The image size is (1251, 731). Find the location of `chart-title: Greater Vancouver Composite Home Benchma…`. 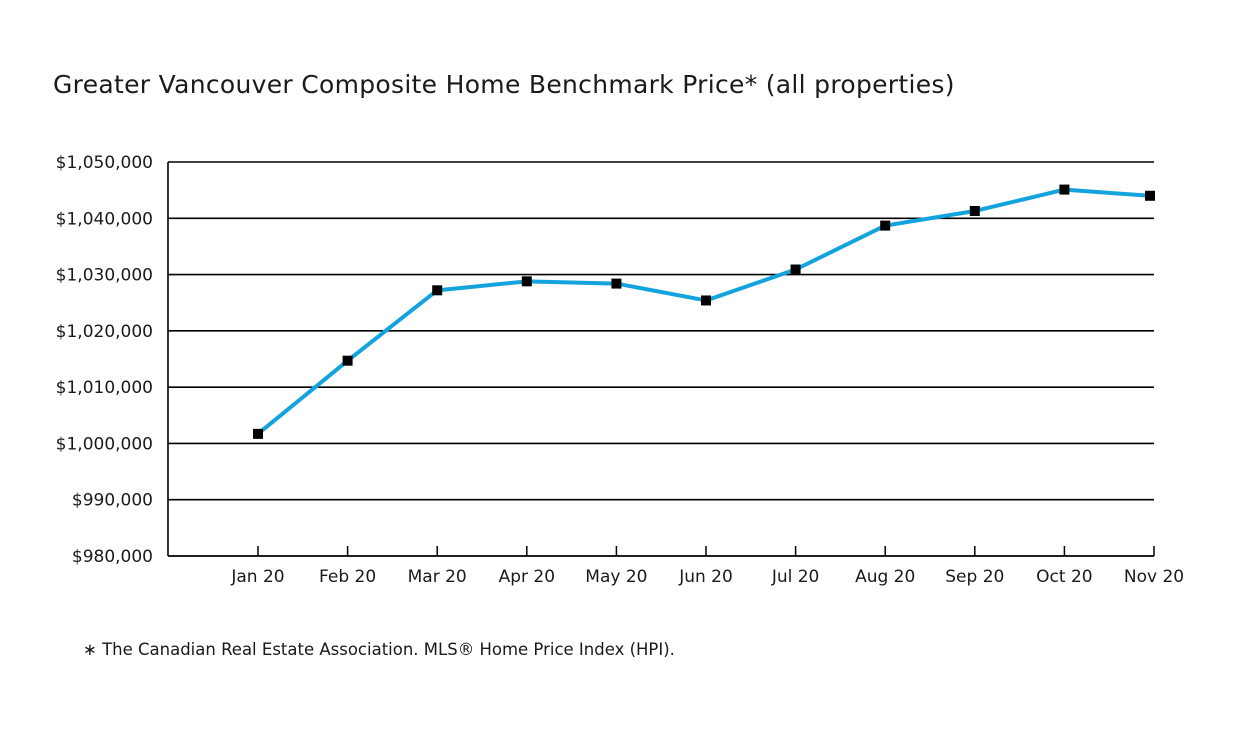

chart-title: Greater Vancouver Composite Home Benchma… is located at coordinates (504, 84).